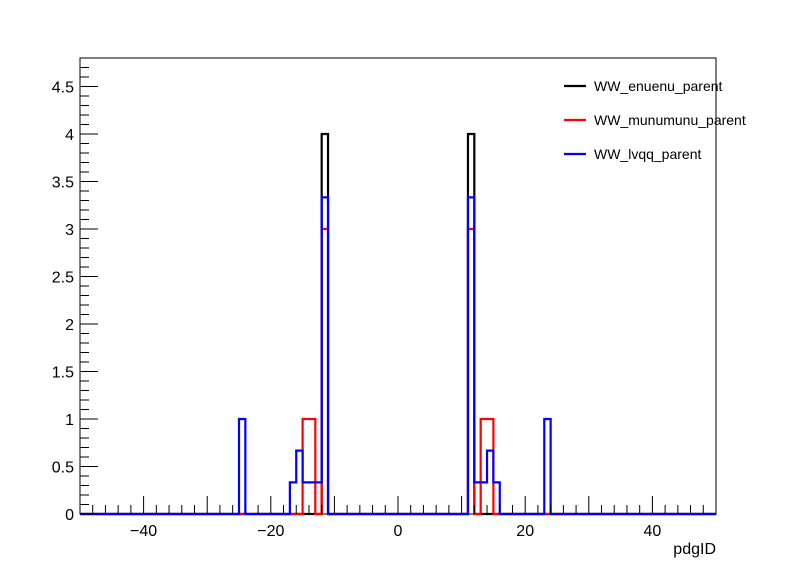 This screenshot has width=796, height=572. What do you see at coordinates (143, 531) in the screenshot?
I see `x-tick-label: −40` at bounding box center [143, 531].